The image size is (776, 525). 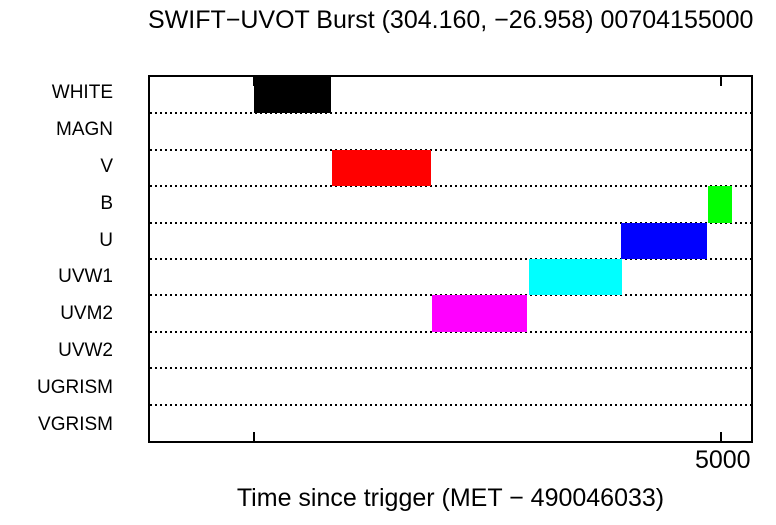 What do you see at coordinates (85, 350) in the screenshot?
I see `row-label-uvw2: UVW2` at bounding box center [85, 350].